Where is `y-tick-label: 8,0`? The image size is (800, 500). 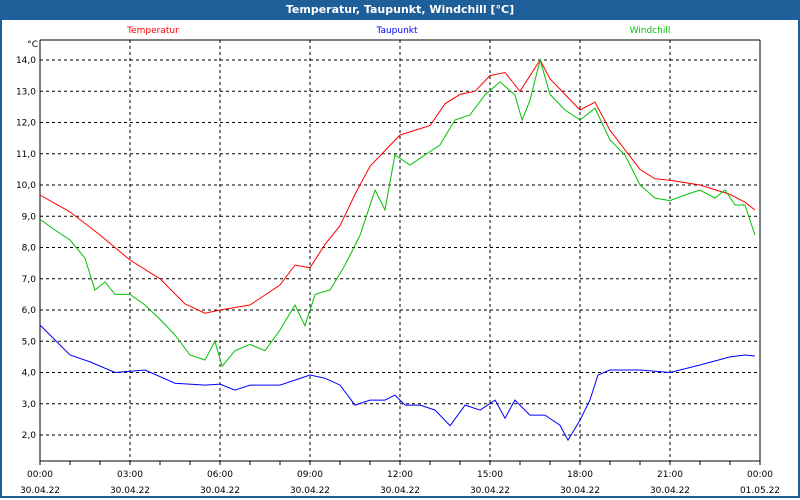 y-tick-label: 8,0 is located at coordinates (29, 249).